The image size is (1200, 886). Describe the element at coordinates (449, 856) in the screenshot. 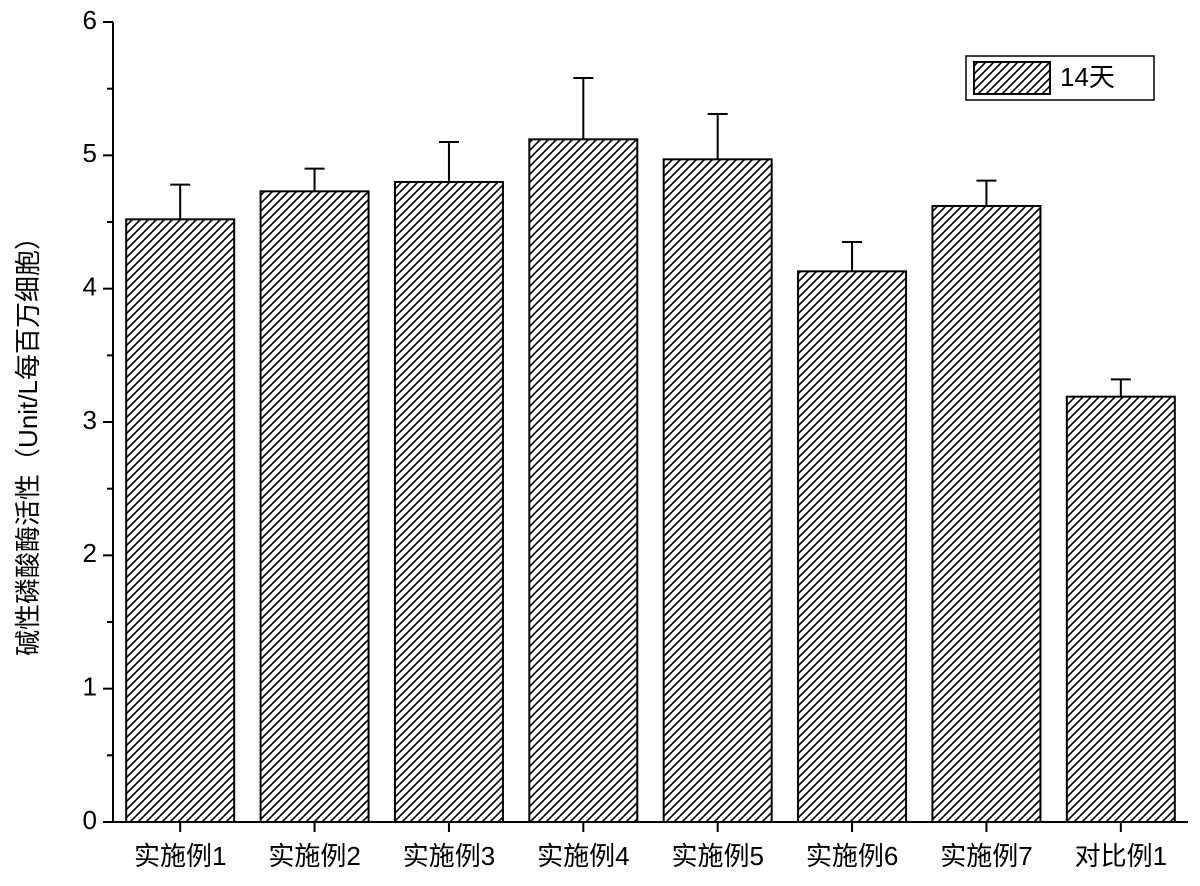

I see `x-tick-label: 实施例3` at that location.